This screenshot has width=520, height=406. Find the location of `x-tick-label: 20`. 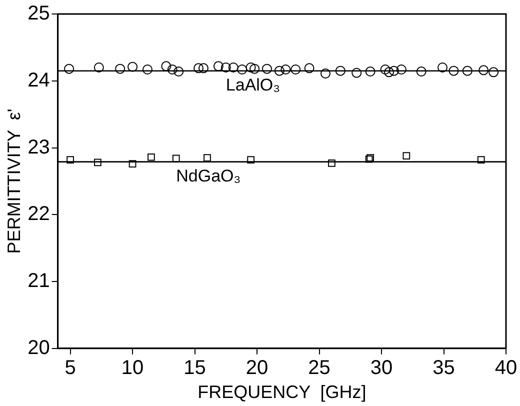

x-tick-label: 20 is located at coordinates (257, 367).